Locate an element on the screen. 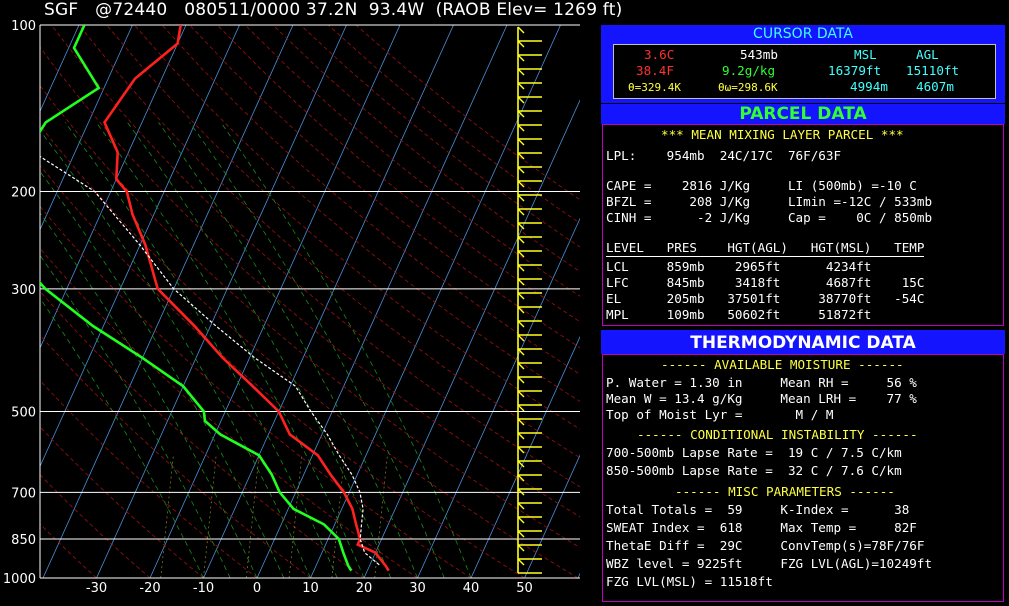 The height and width of the screenshot is (606, 1009). parcel-row-el: EL 205mb 37501ft 38770ft -54C is located at coordinates (765, 298).